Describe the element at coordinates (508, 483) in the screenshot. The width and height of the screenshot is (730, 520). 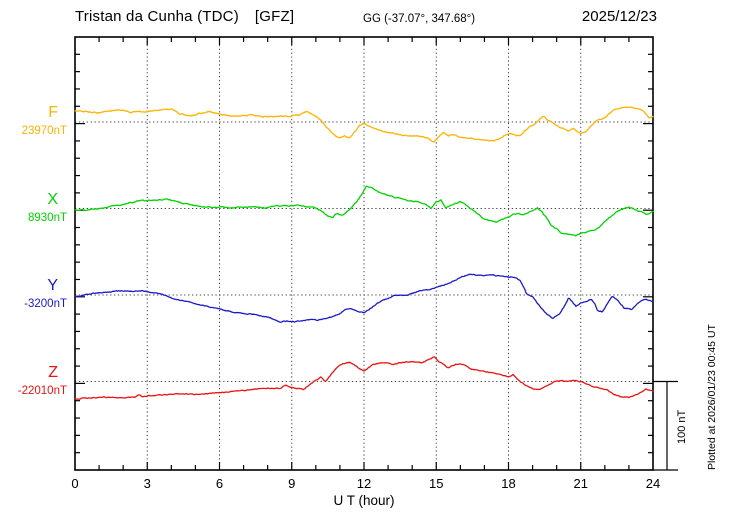
I see `x-axis-tick-label: 18` at that location.